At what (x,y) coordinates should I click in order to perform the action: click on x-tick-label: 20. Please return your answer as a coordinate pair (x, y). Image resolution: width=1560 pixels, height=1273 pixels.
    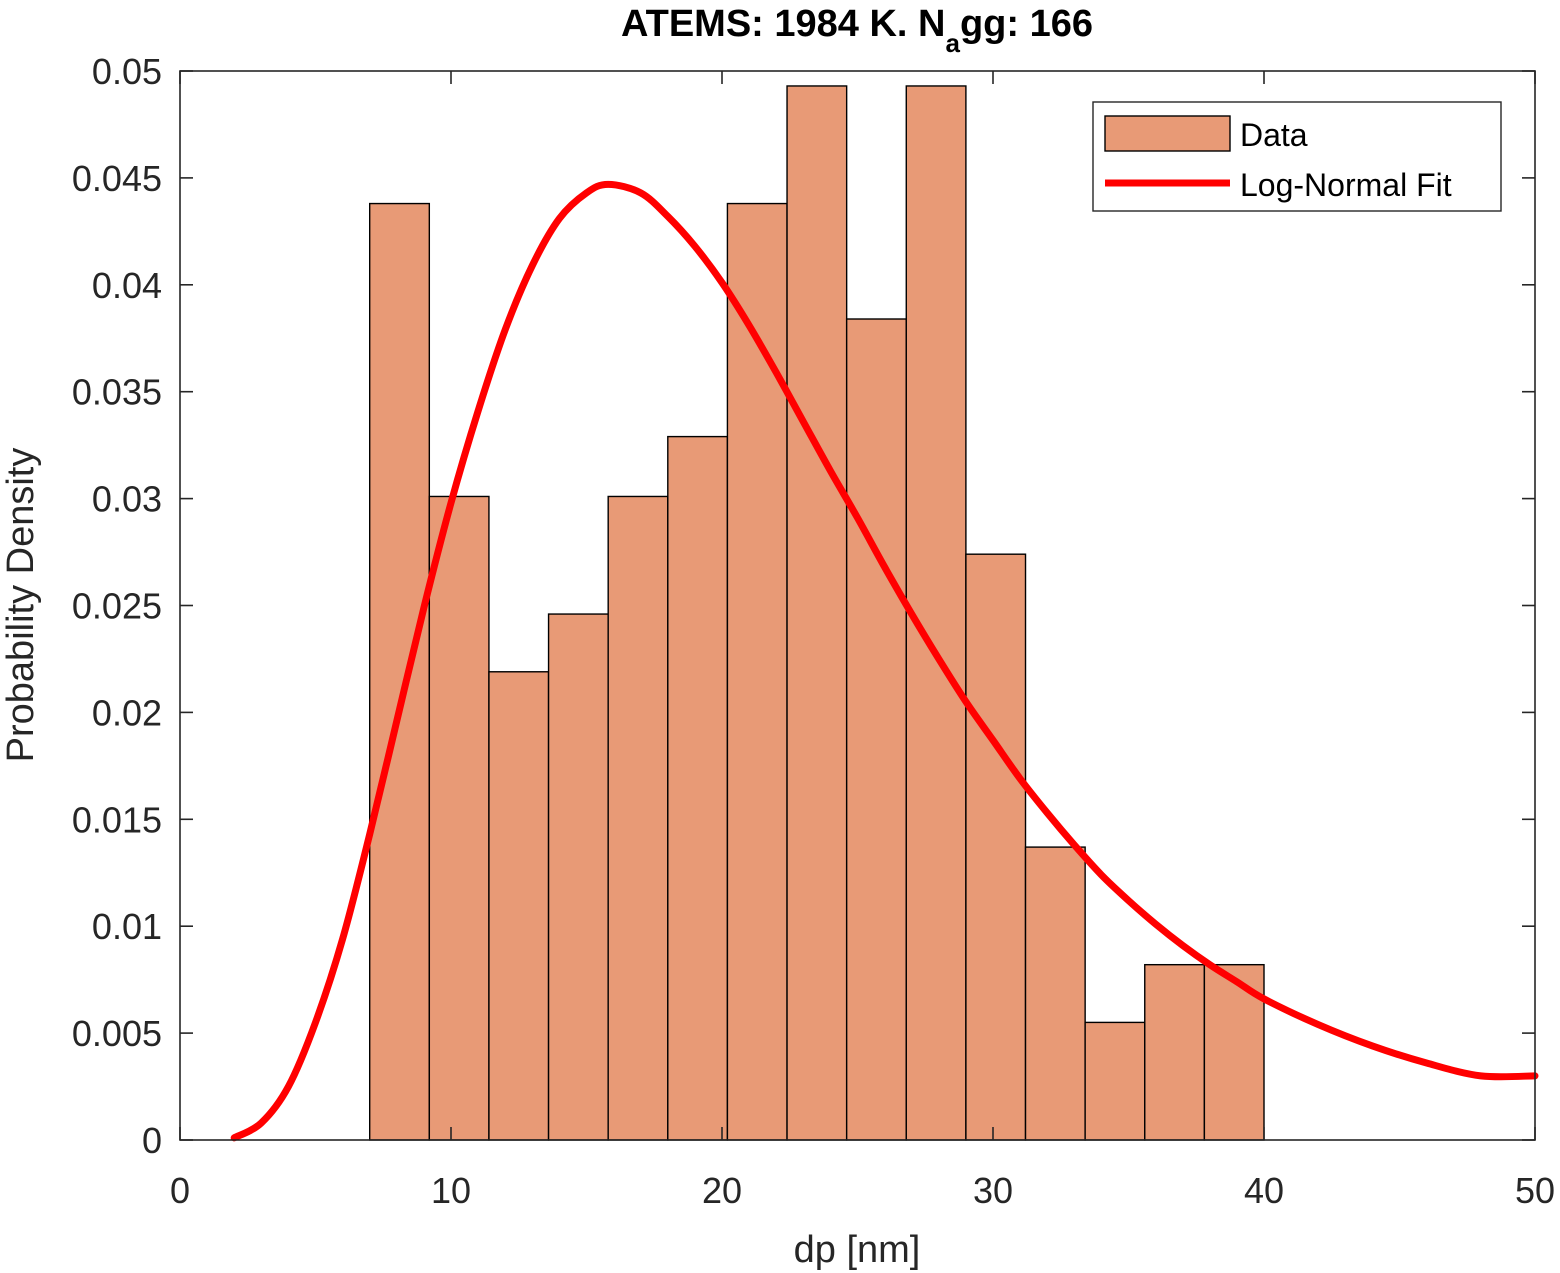
    Looking at the image, I should click on (722, 1190).